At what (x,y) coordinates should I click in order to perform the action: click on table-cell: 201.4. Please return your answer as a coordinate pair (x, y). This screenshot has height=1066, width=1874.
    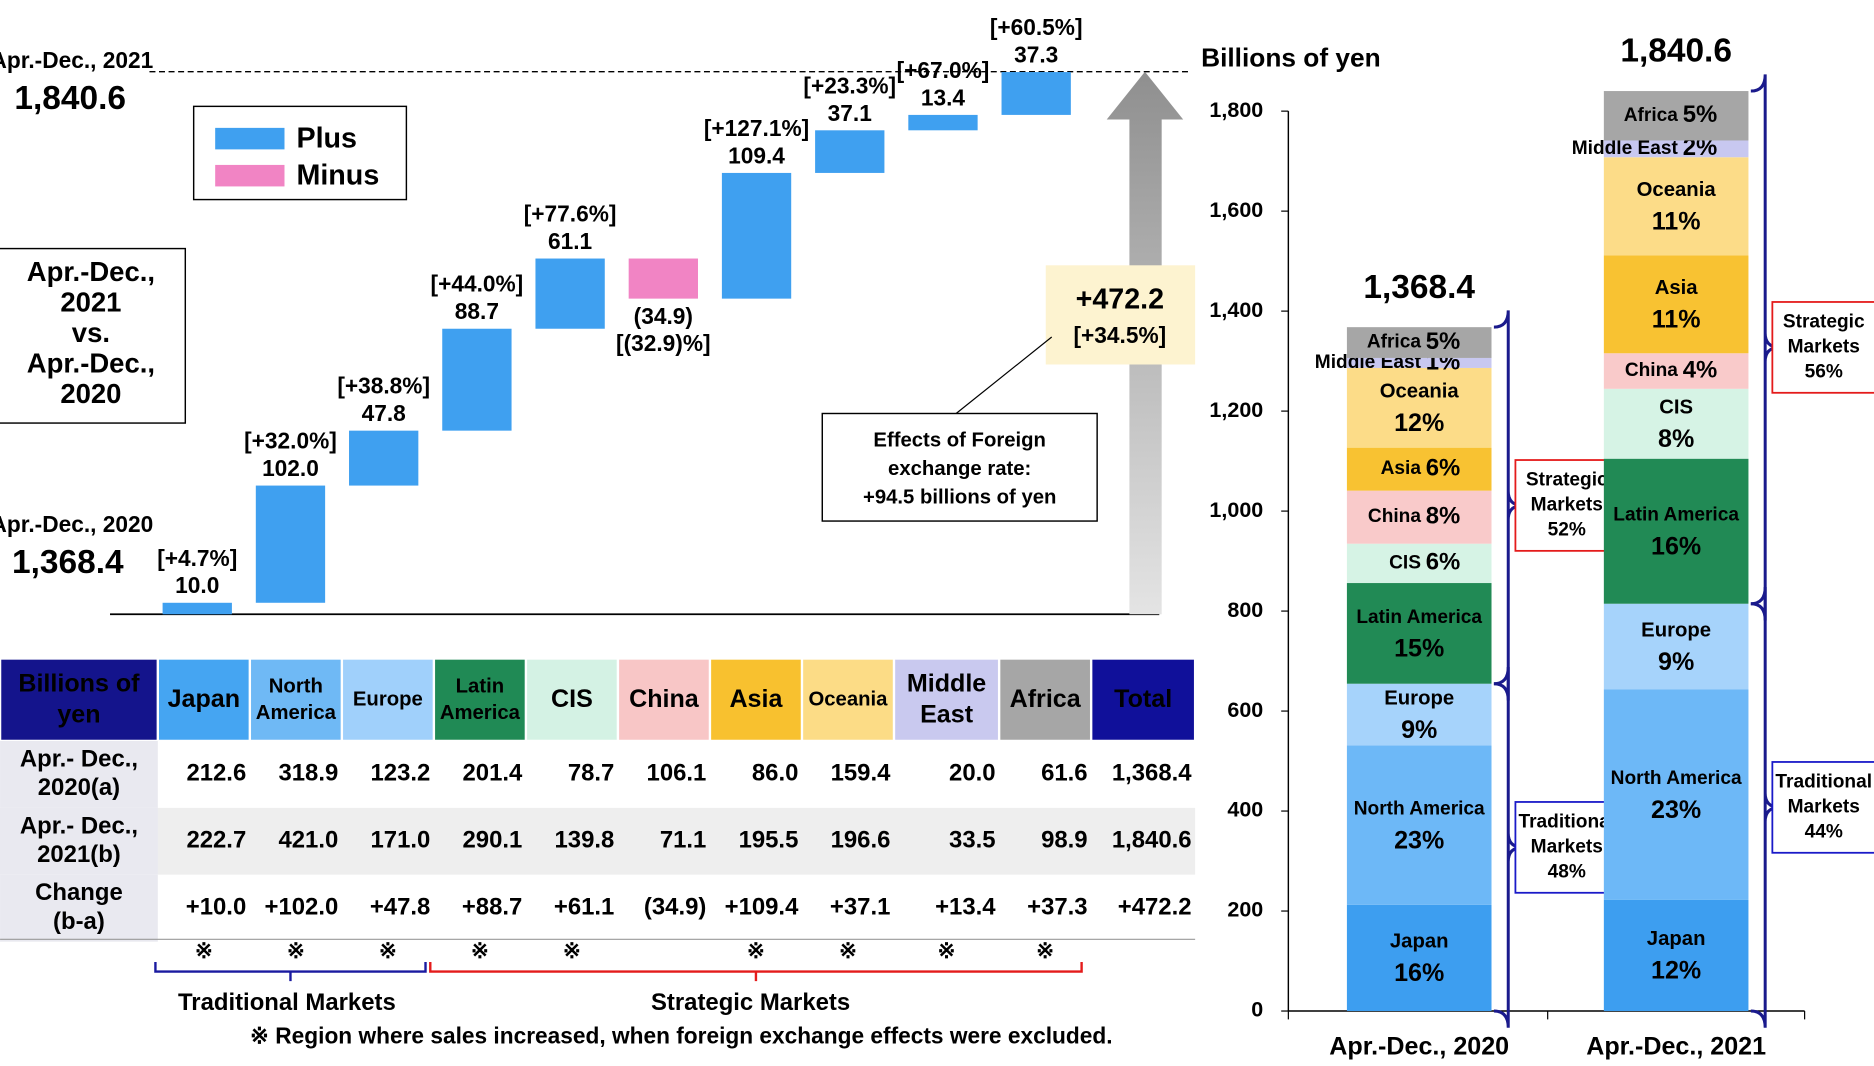
    Looking at the image, I should click on (493, 773).